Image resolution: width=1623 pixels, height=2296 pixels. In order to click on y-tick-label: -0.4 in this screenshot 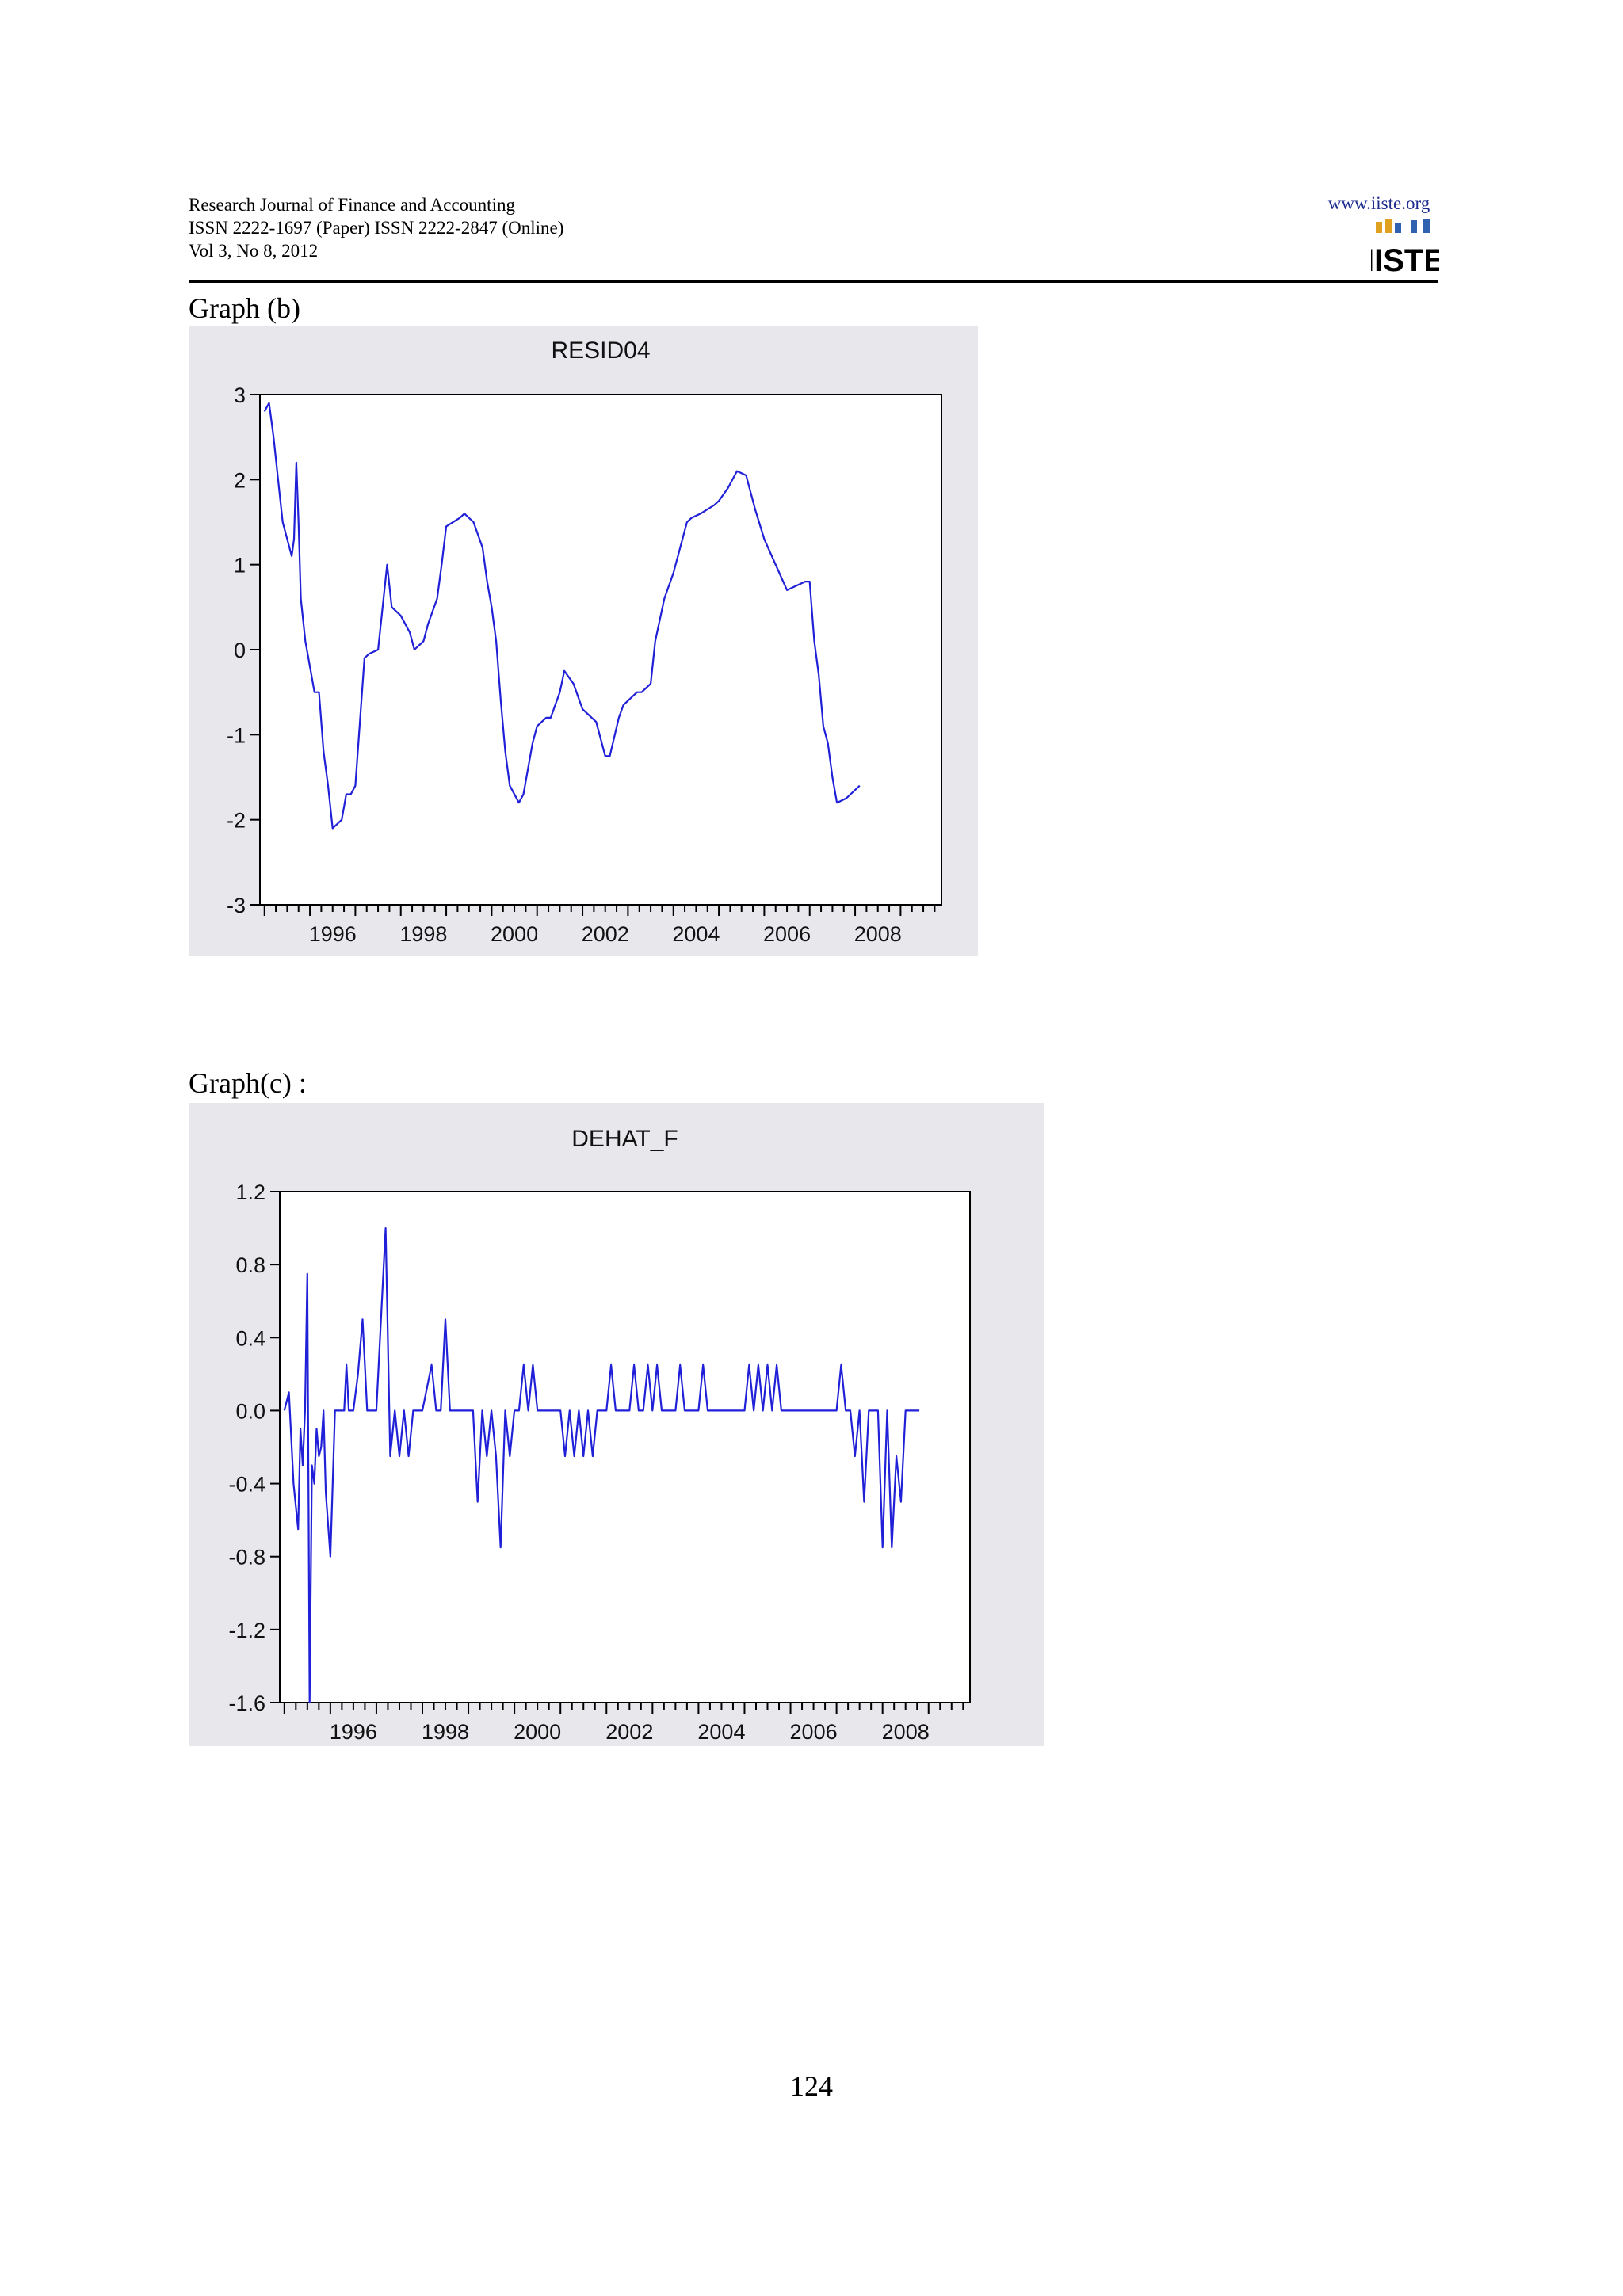, I will do `click(246, 1485)`.